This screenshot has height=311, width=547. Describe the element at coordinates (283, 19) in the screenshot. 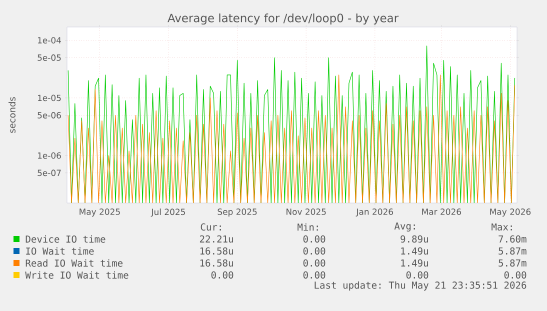

I see `chart-title: Average latency for /dev/loop0 - by year` at that location.